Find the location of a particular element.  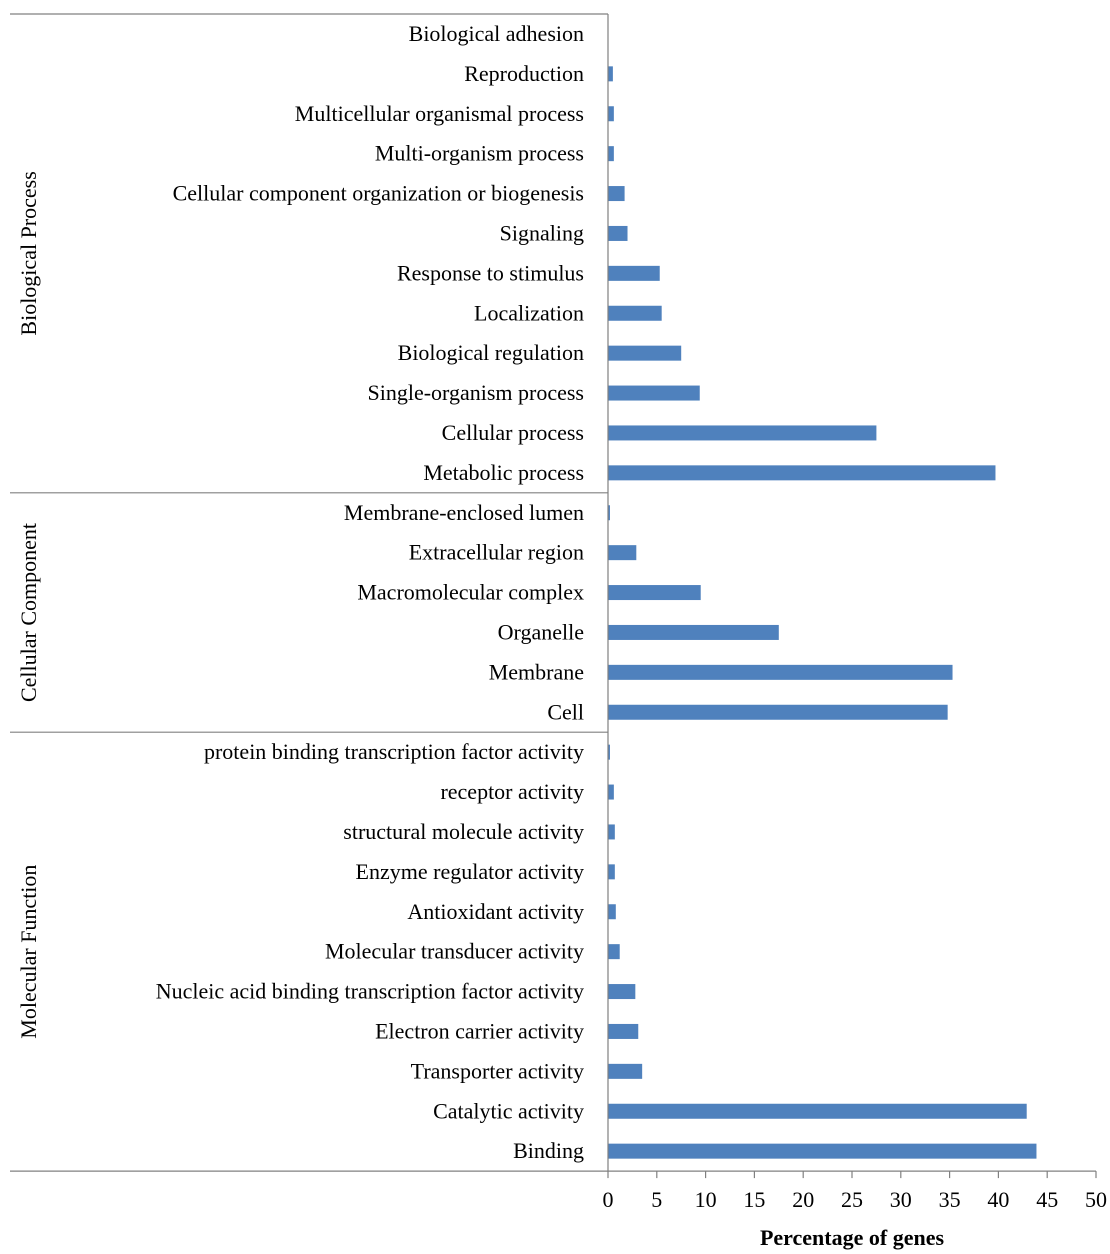

category-label-membrane: Membrane is located at coordinates (536, 671).